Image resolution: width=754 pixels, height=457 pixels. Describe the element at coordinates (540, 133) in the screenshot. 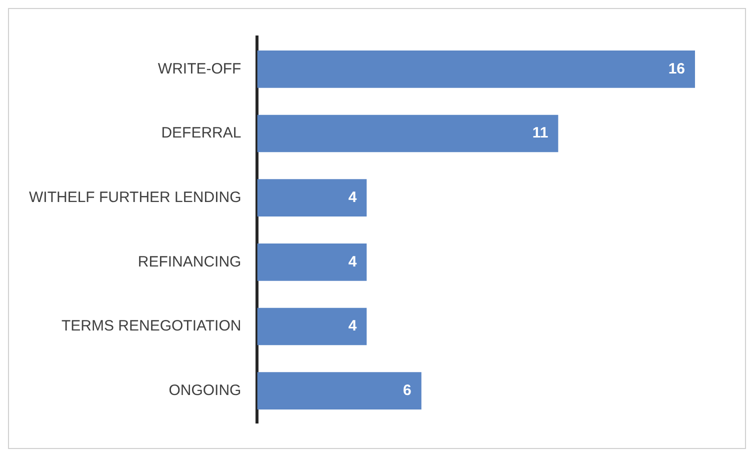

I see `data-label: 11` at that location.